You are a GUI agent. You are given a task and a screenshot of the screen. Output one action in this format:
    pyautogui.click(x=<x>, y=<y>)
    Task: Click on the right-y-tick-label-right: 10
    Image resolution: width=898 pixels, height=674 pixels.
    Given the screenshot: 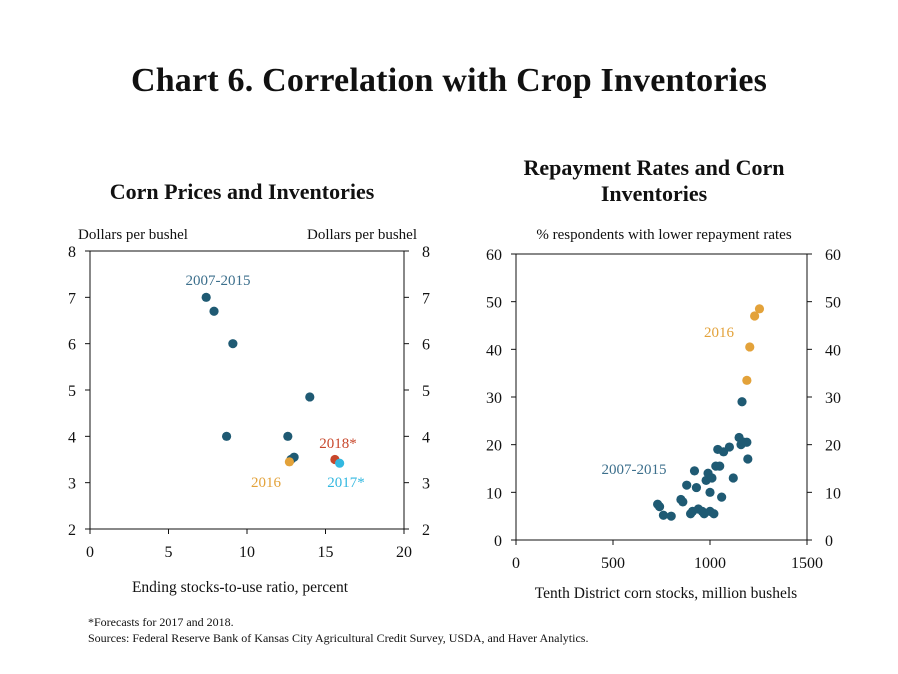 What is the action you would take?
    pyautogui.click(x=833, y=493)
    